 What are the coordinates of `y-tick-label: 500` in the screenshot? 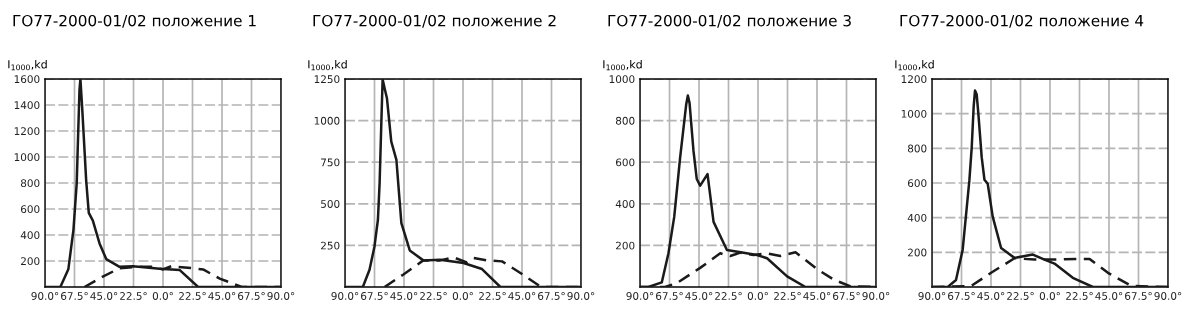 It's located at (330, 204).